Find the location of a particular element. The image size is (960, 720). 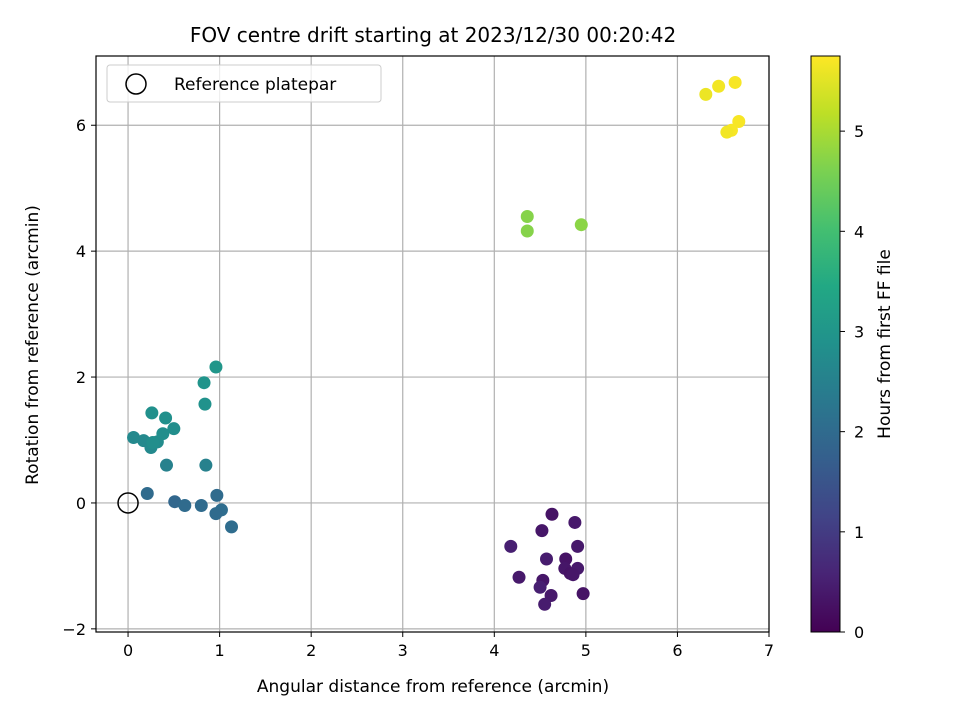

x-tick-label: 1 is located at coordinates (220, 650).